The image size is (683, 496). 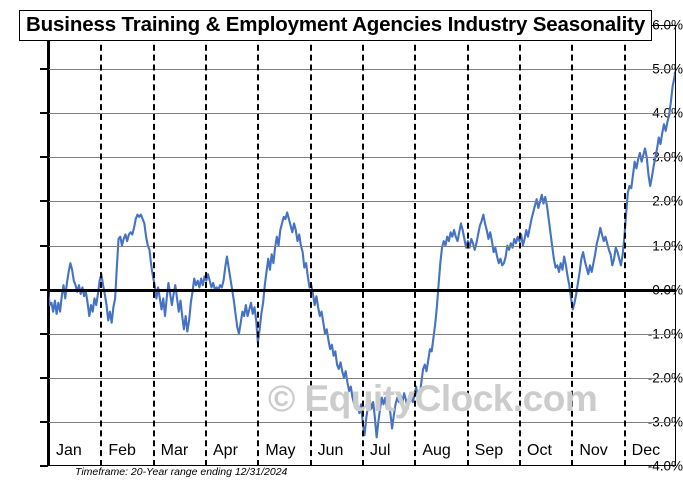 I want to click on x-axis-label-dec: Dec, so click(x=646, y=450).